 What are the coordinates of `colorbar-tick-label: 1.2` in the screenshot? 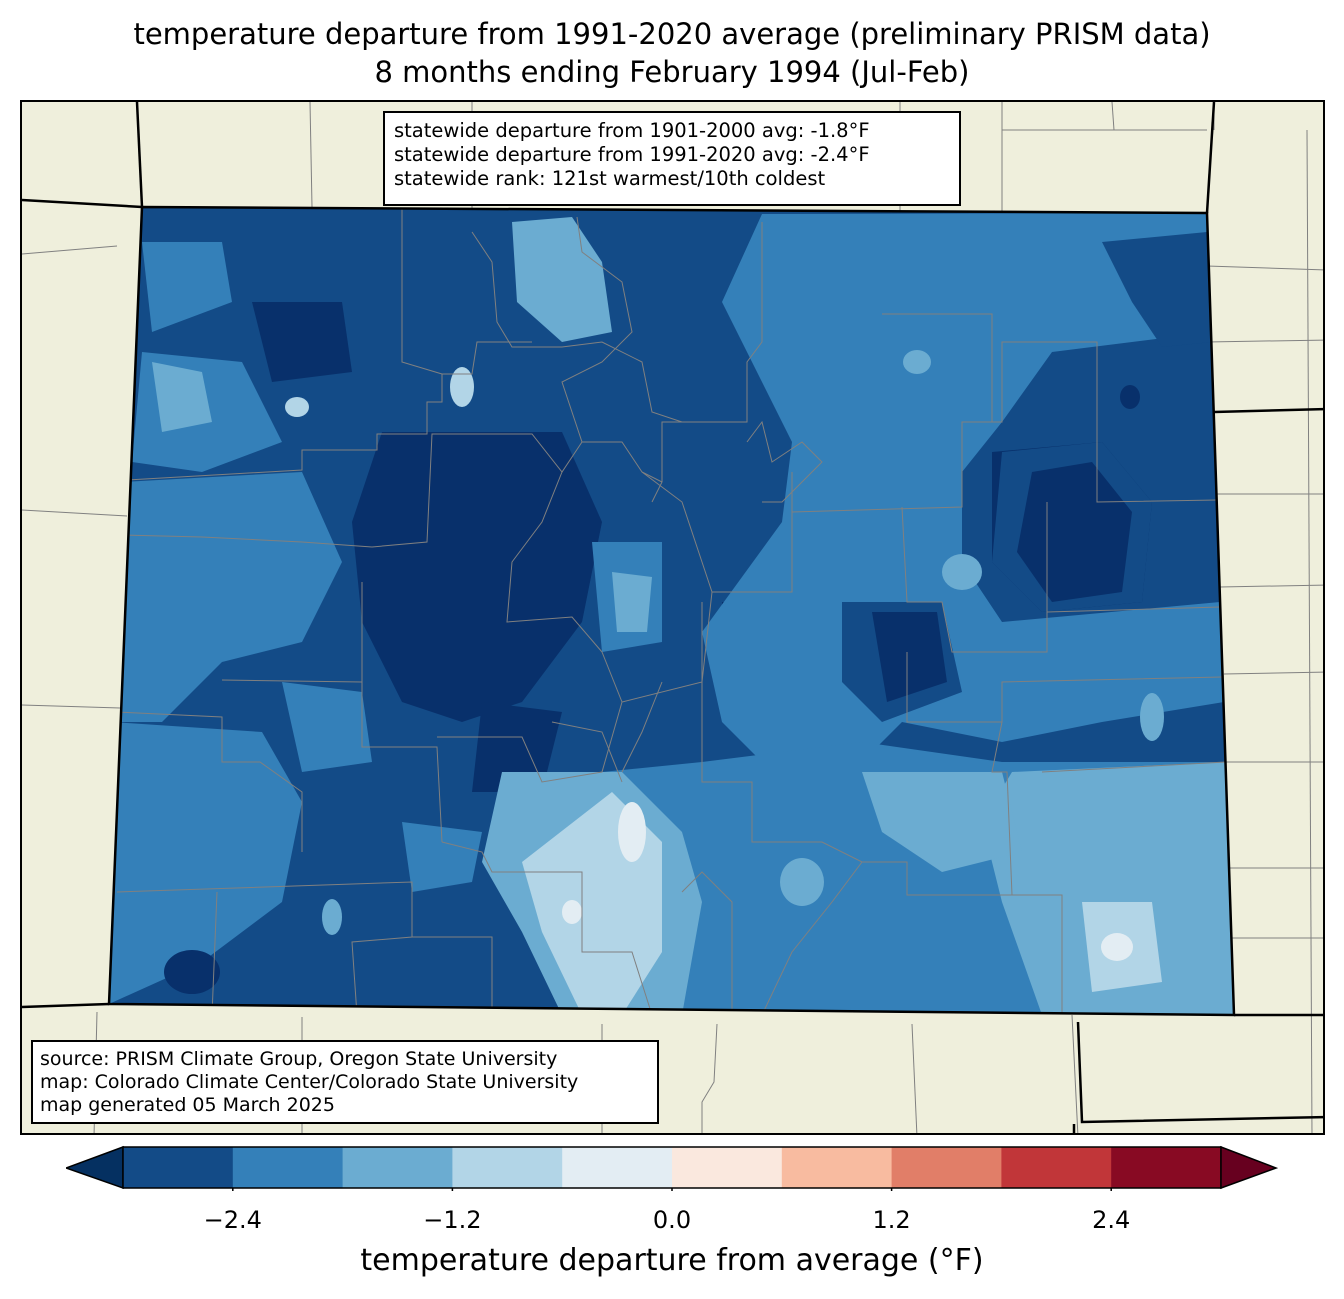 It's located at (891, 1220).